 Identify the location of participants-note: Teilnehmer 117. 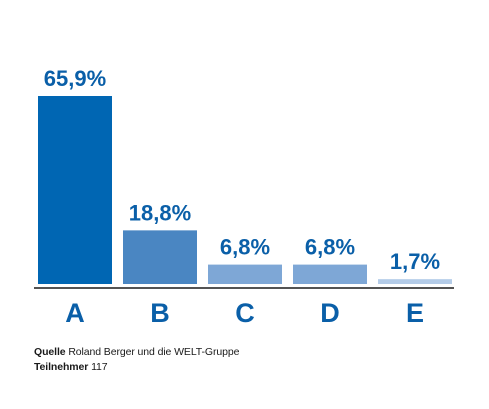
(71, 367).